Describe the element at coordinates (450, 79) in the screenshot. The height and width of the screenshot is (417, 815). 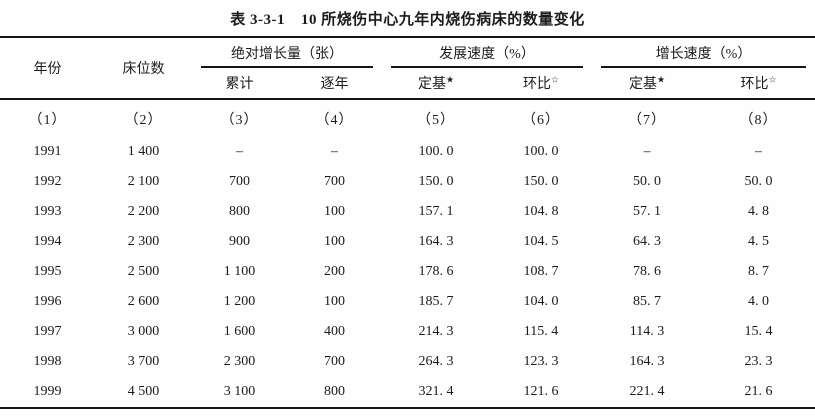
I see `filled-star-icon: ★` at that location.